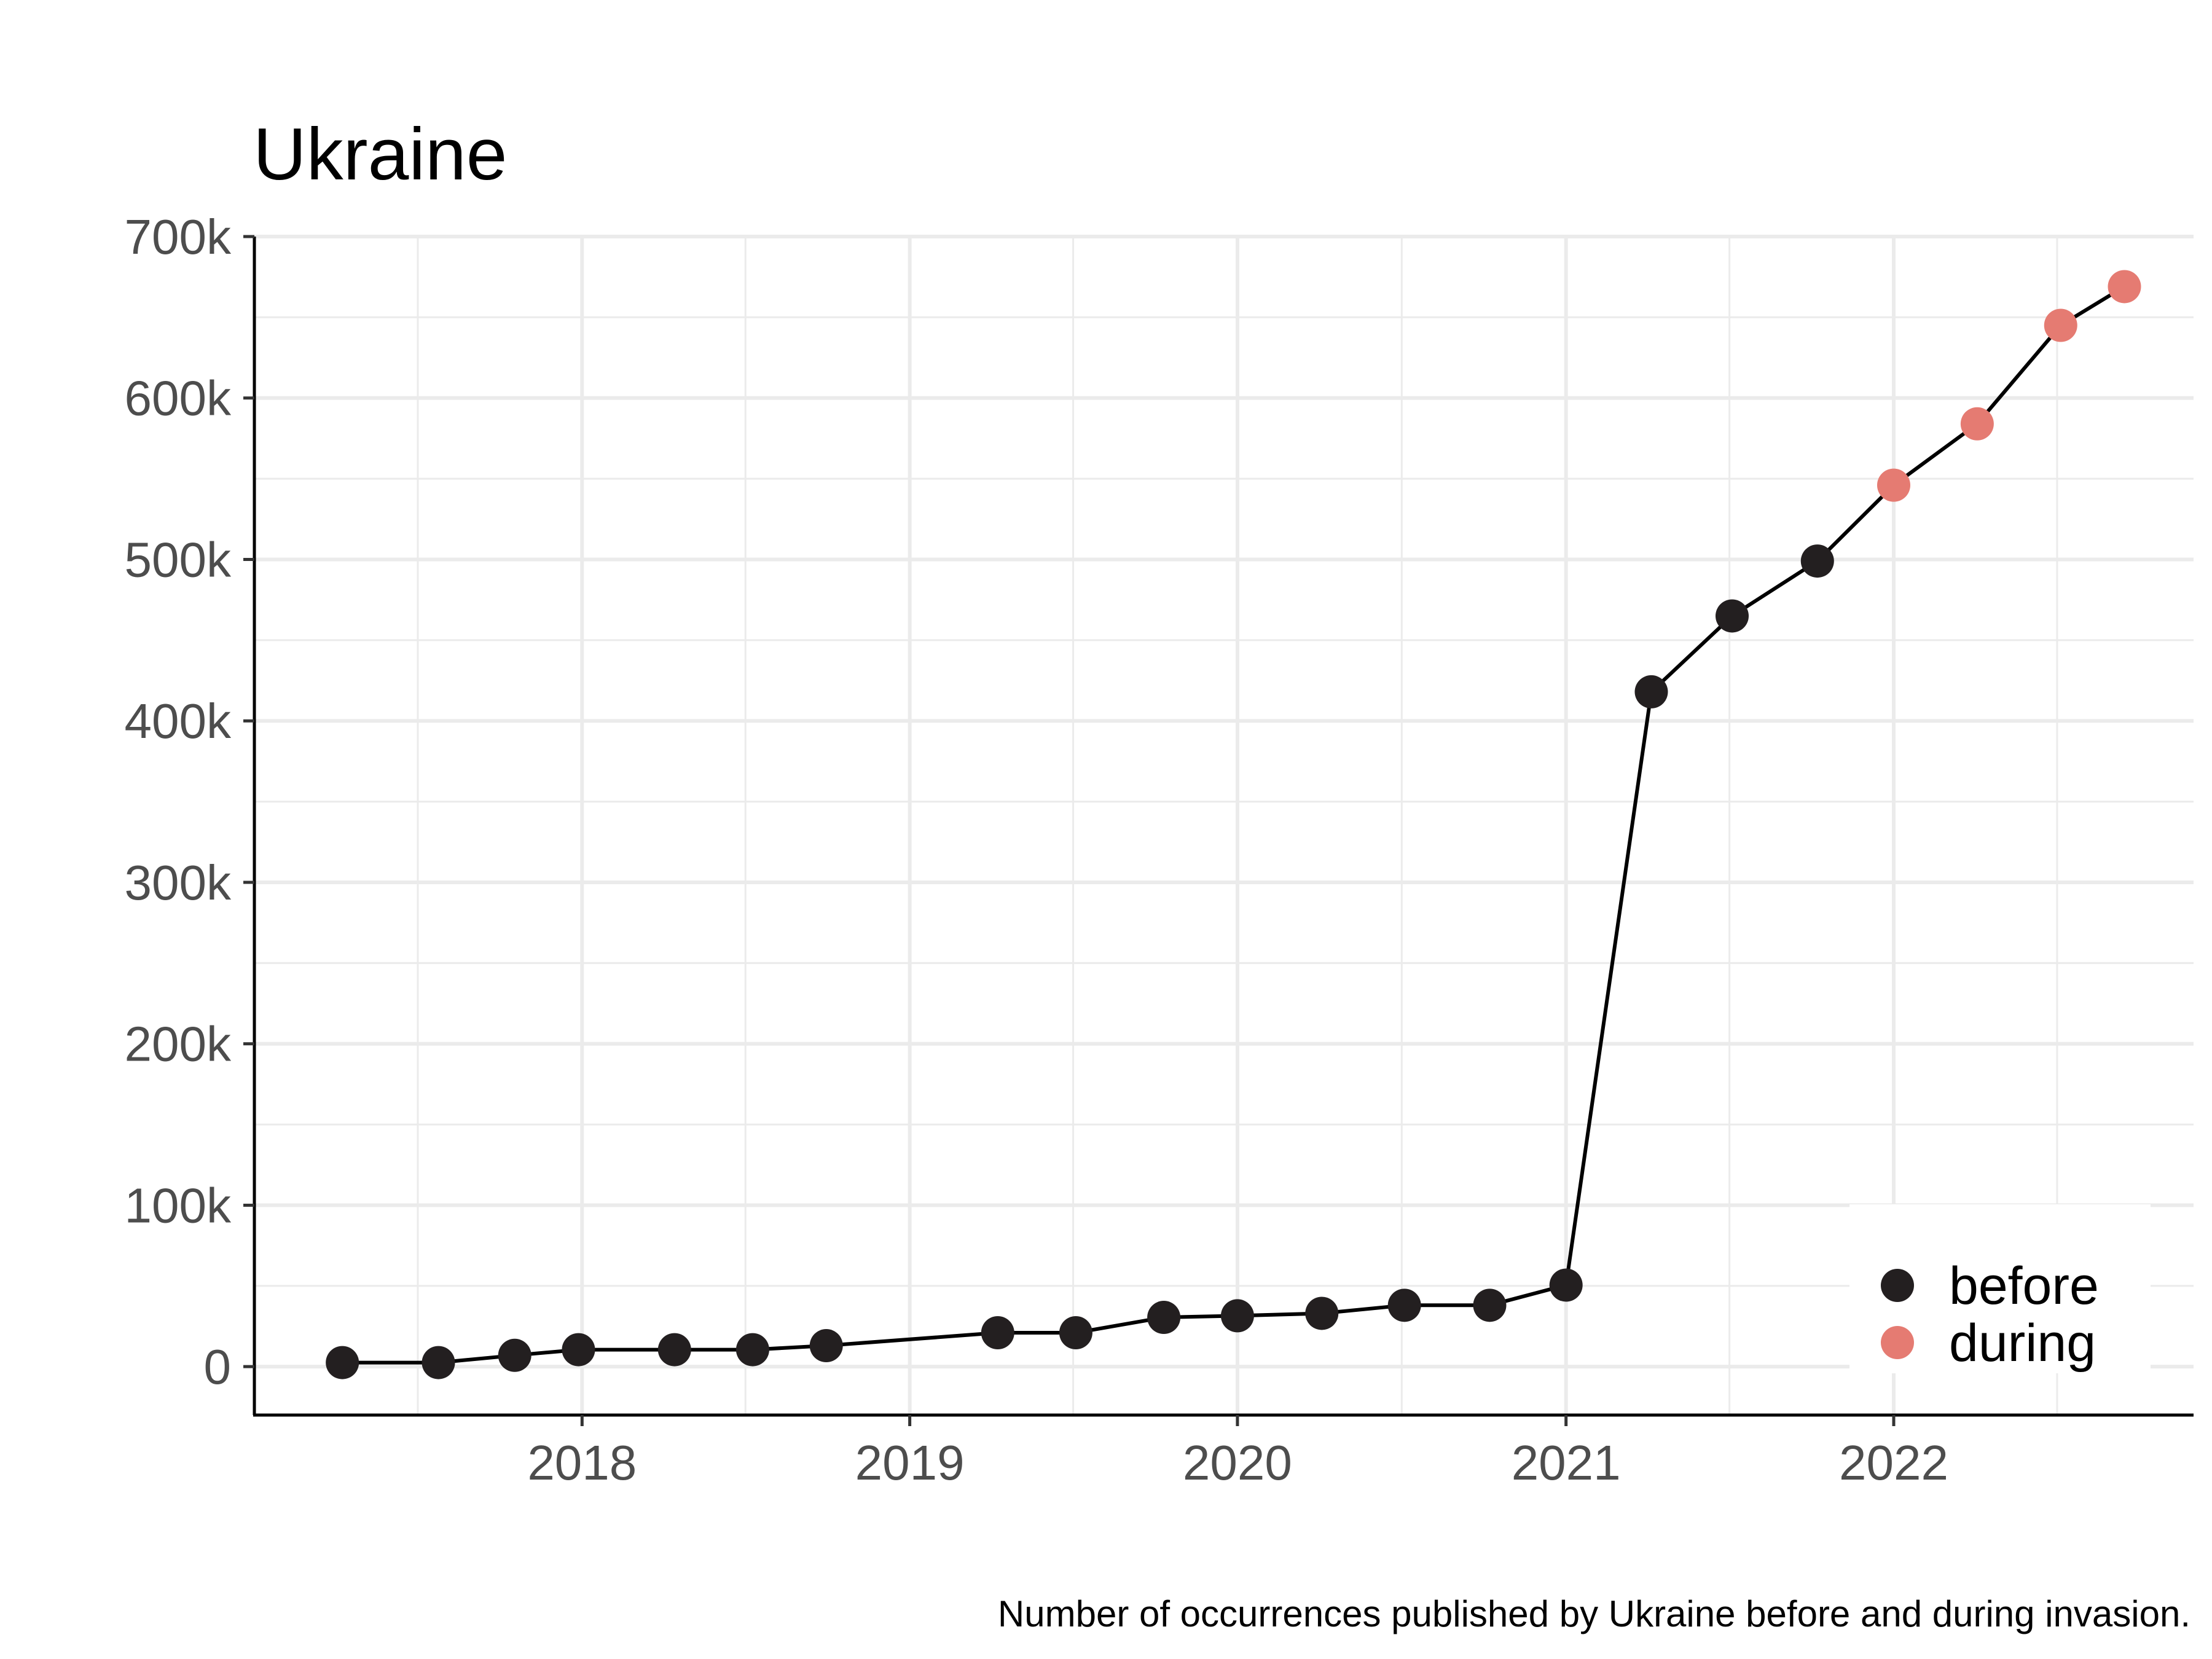 The width and height of the screenshot is (2212, 1659). I want to click on legend-label-during: during, so click(2022, 1343).